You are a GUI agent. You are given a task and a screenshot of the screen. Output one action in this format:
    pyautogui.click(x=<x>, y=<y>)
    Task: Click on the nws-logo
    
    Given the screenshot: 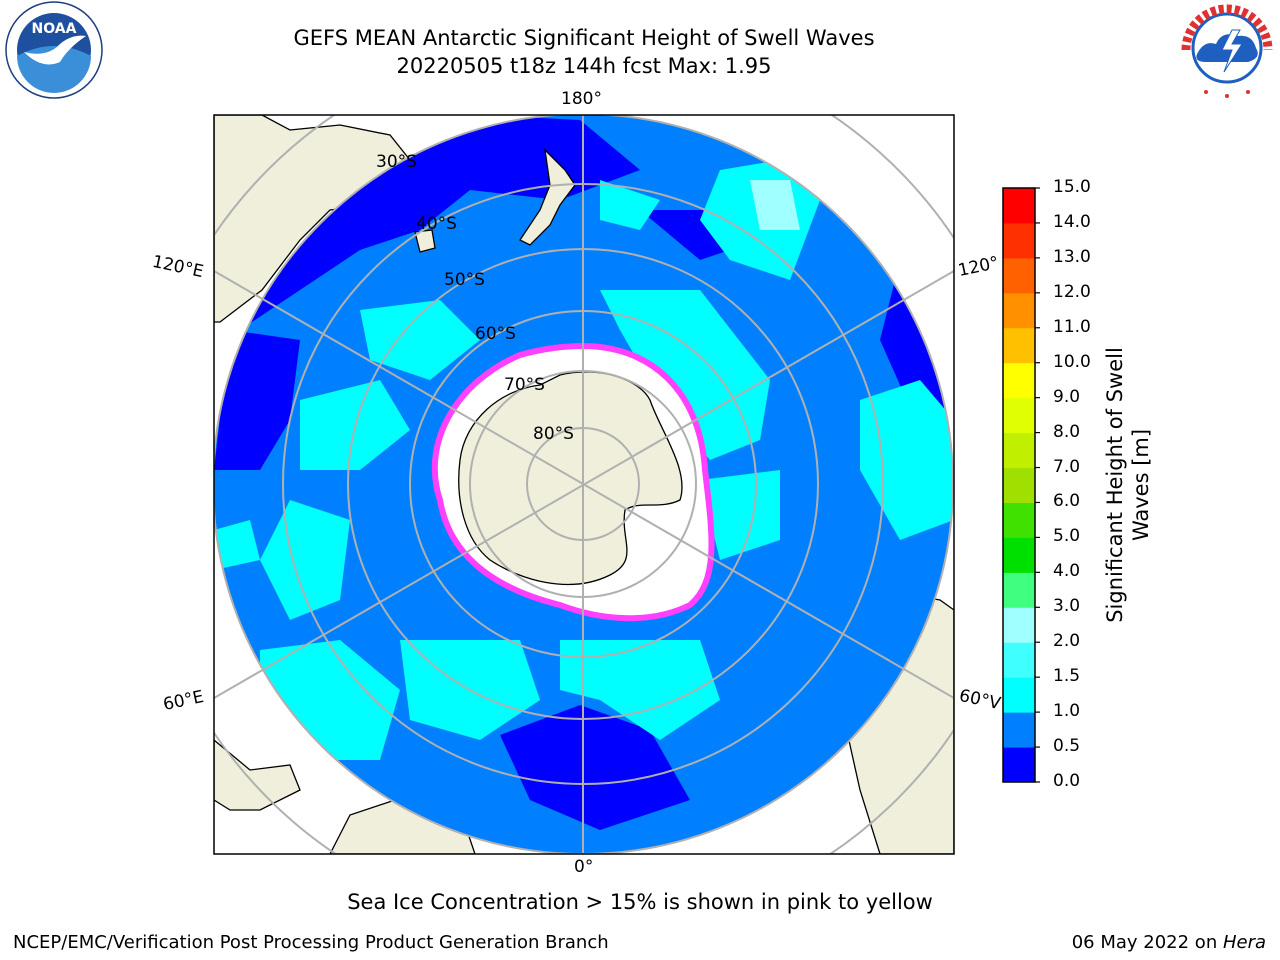 What is the action you would take?
    pyautogui.click(x=1227, y=50)
    